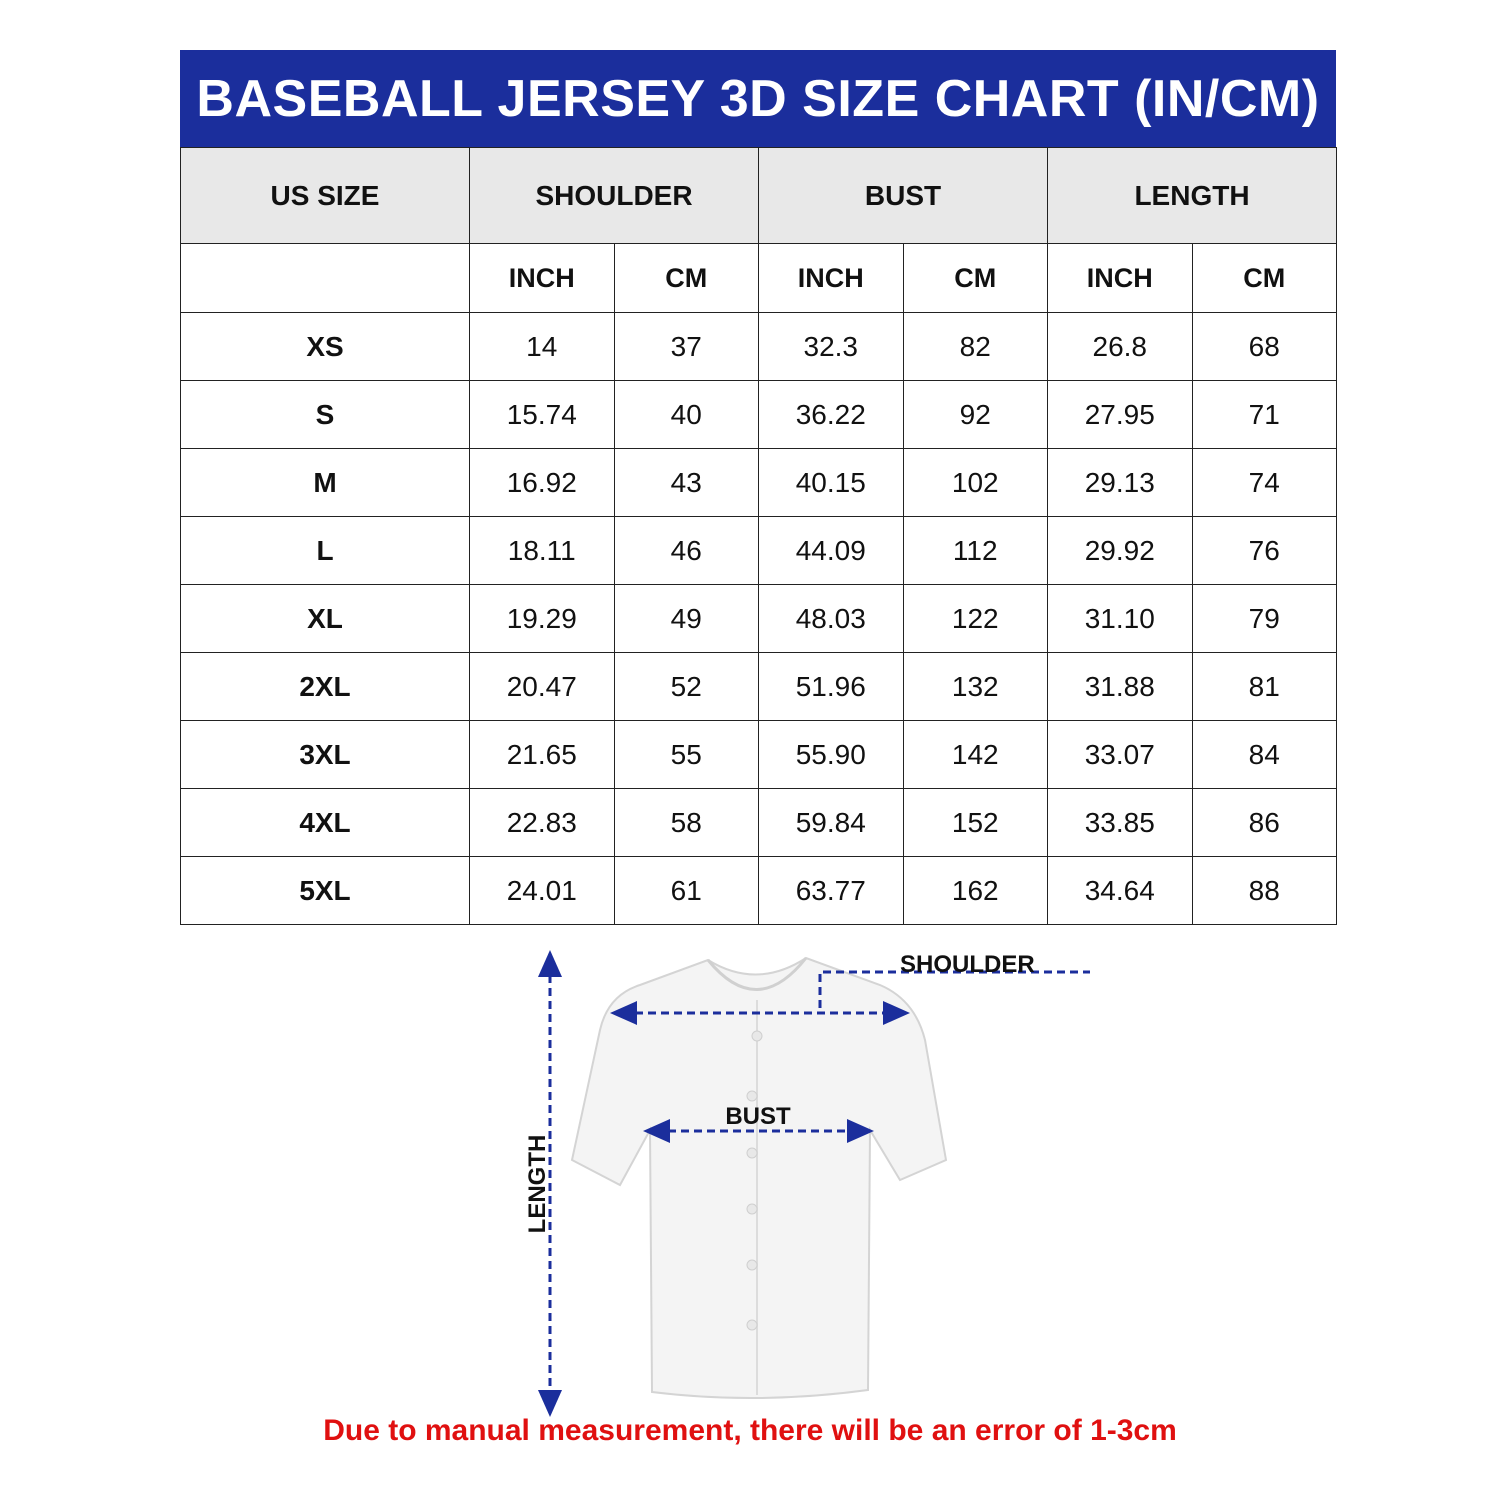 The height and width of the screenshot is (1500, 1500). Describe the element at coordinates (975, 754) in the screenshot. I see `value-cell: 142` at that location.